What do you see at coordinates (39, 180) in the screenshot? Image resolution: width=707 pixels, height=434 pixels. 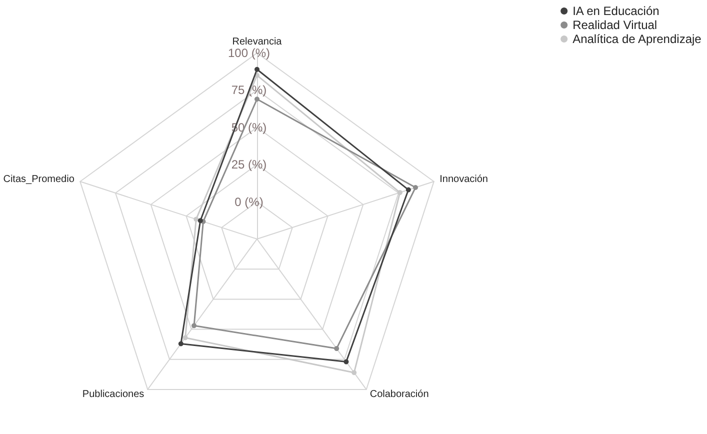 I see `spoke-label: Citas_Promedio` at bounding box center [39, 180].